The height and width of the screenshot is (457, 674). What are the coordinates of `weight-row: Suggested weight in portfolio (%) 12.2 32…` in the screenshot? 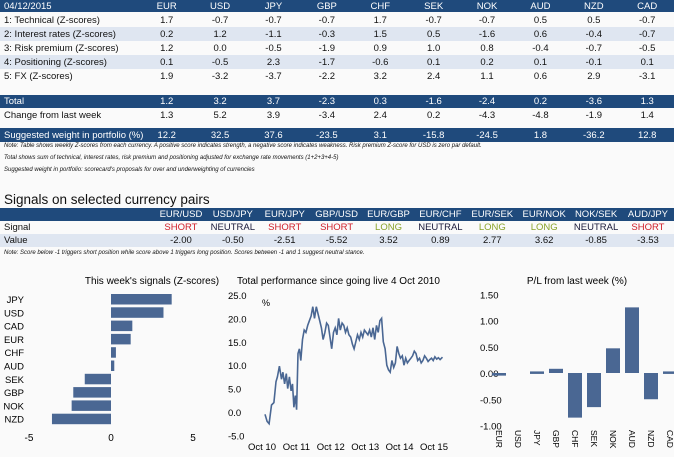 It's located at (337, 135).